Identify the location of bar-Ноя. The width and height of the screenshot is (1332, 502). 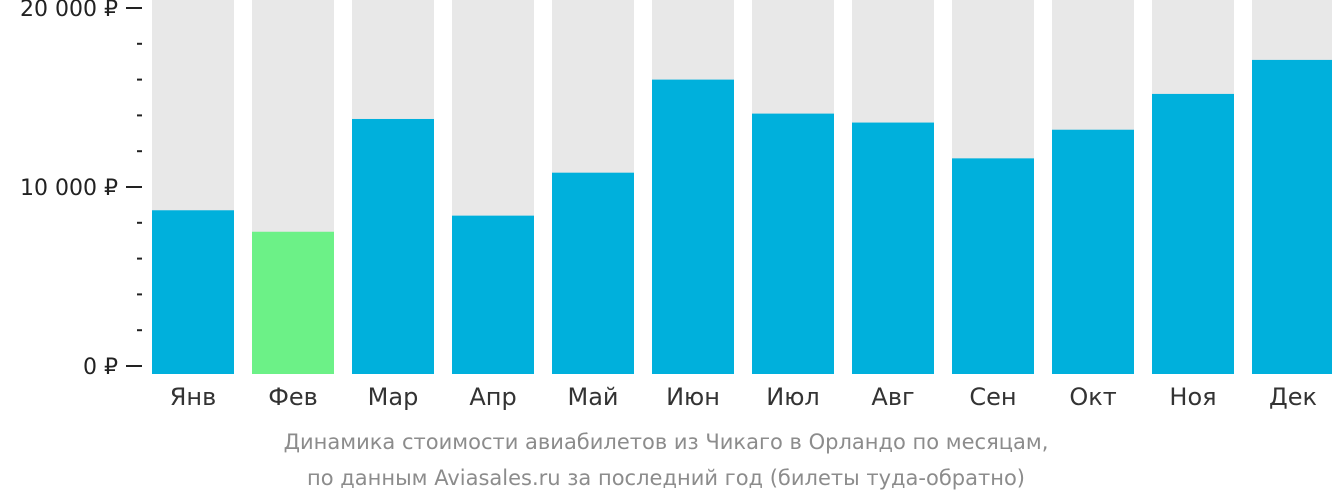
(1193, 234).